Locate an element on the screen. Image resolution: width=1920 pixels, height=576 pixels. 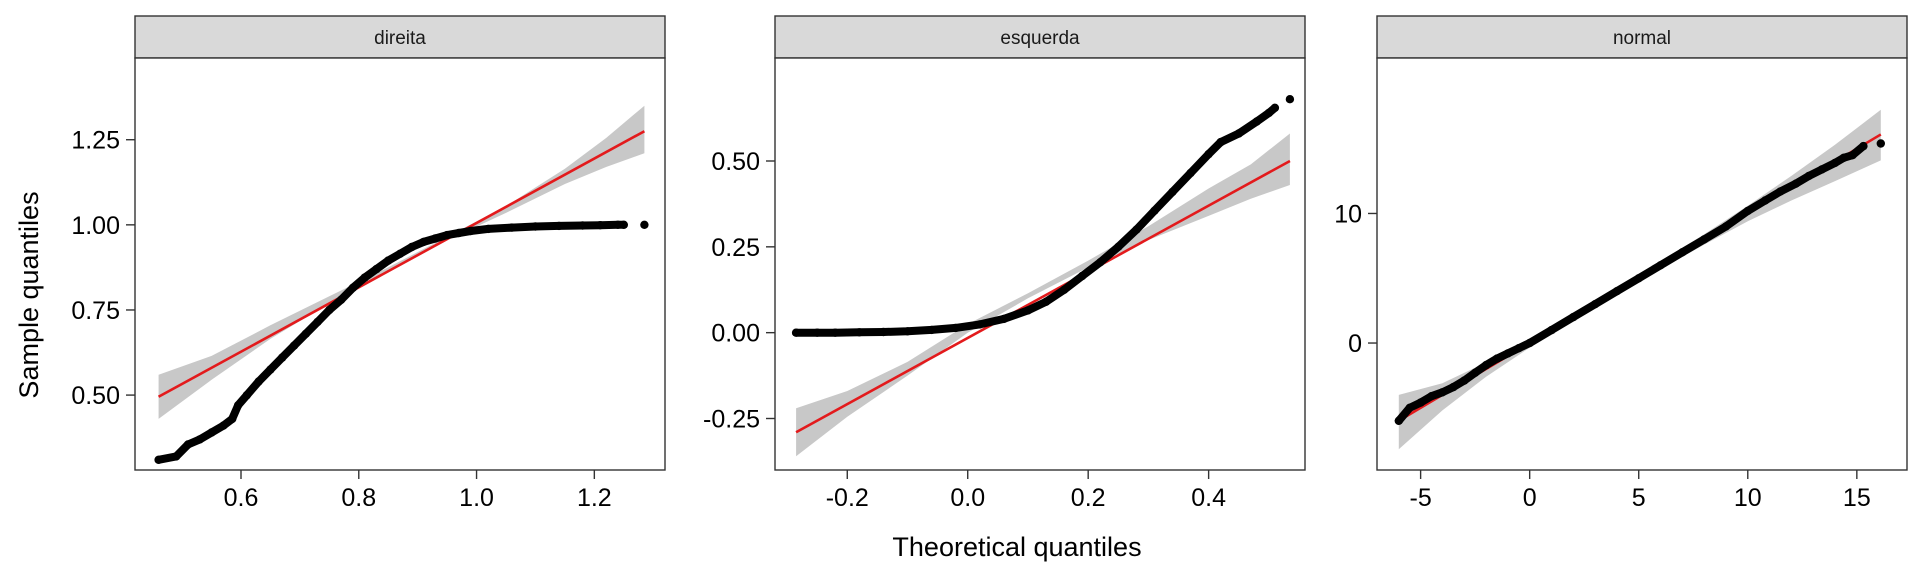
y-tick-label: 1.00 is located at coordinates (95, 226).